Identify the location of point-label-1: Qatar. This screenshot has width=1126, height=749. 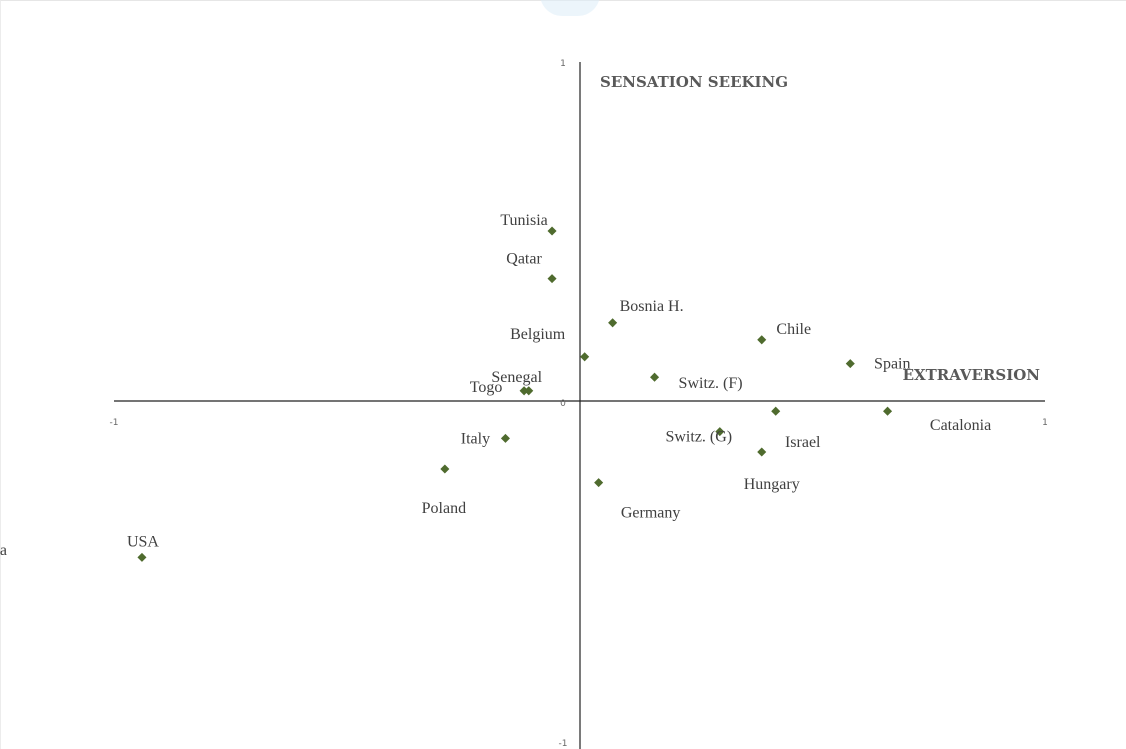
(524, 259).